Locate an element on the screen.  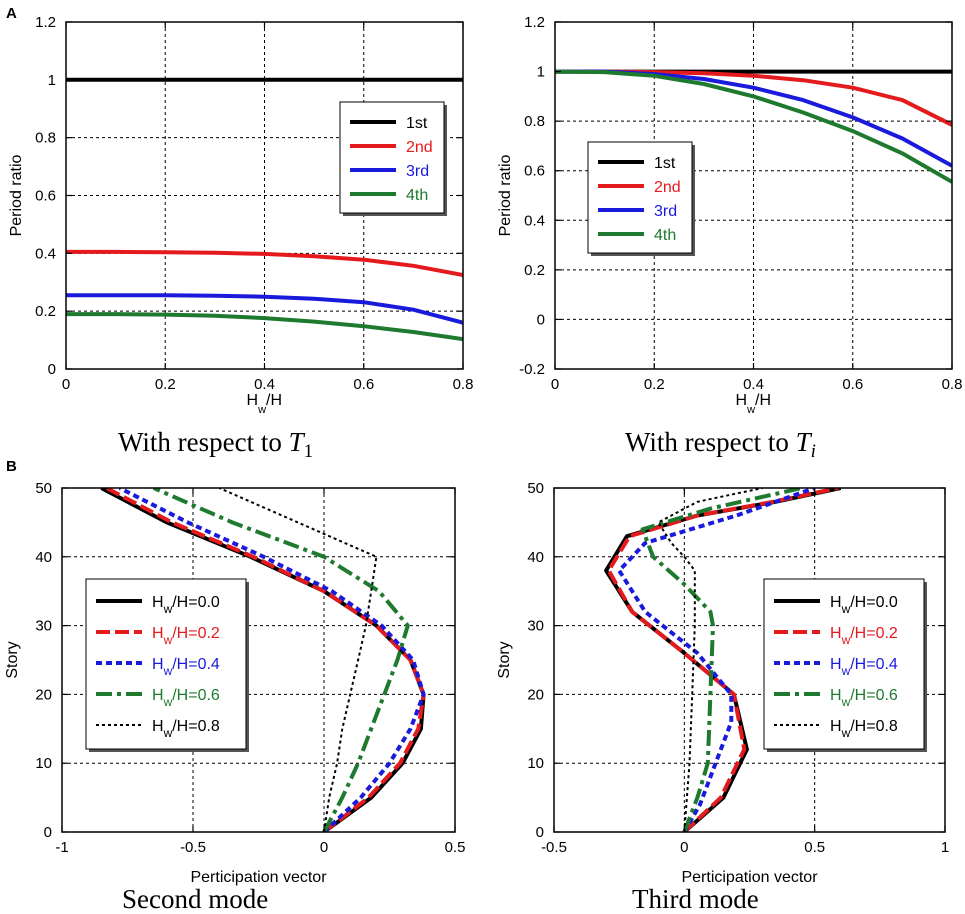
x-tick-label: 1 is located at coordinates (945, 847).